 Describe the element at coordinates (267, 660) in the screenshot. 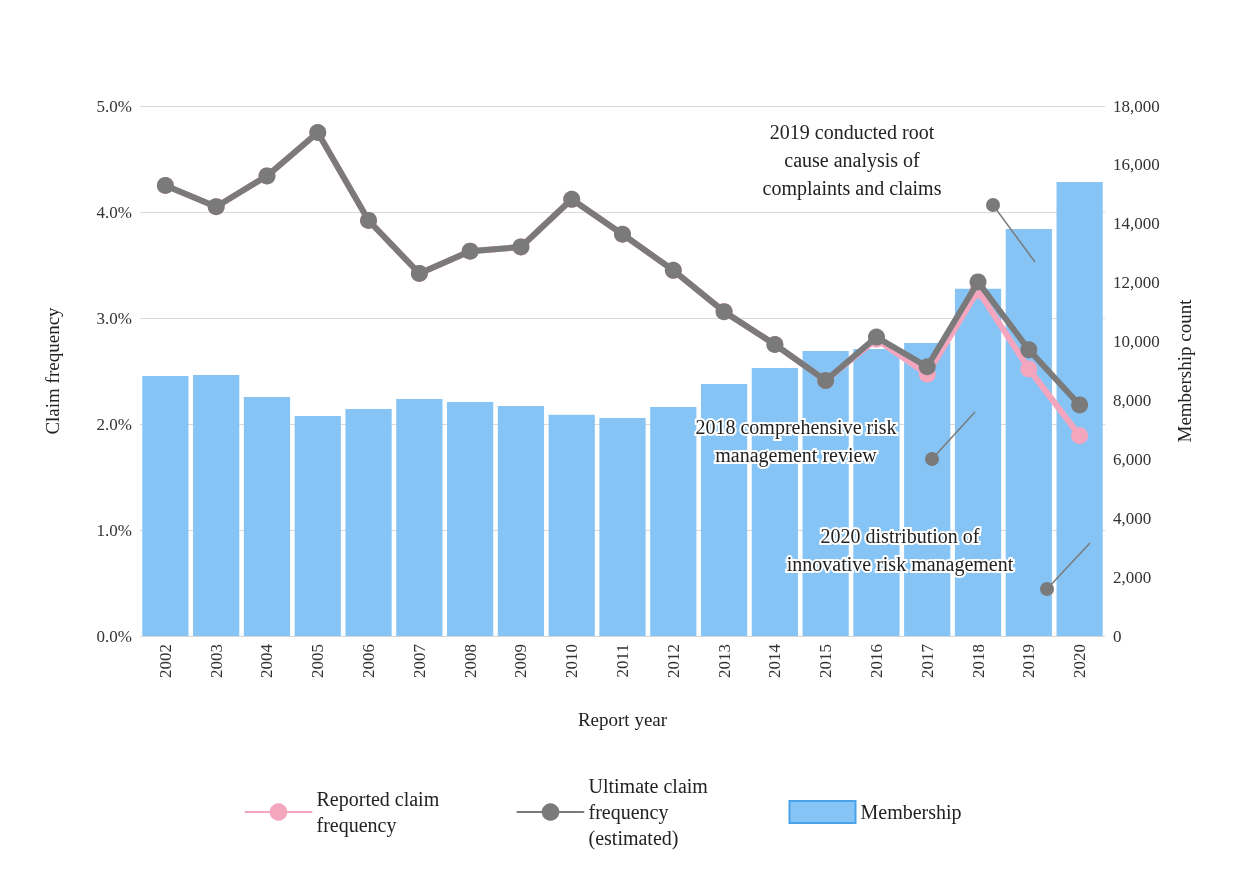

I see `x-tick-label: 2004` at that location.